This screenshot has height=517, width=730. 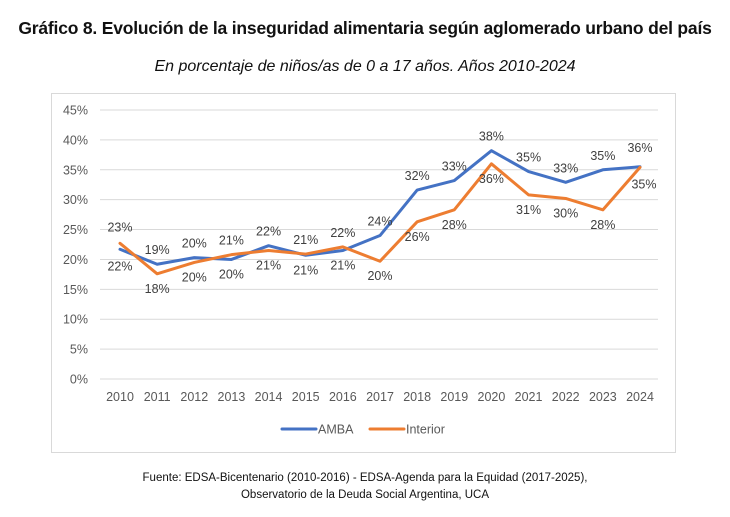 I want to click on data-label-amba: 19%, so click(x=157, y=250).